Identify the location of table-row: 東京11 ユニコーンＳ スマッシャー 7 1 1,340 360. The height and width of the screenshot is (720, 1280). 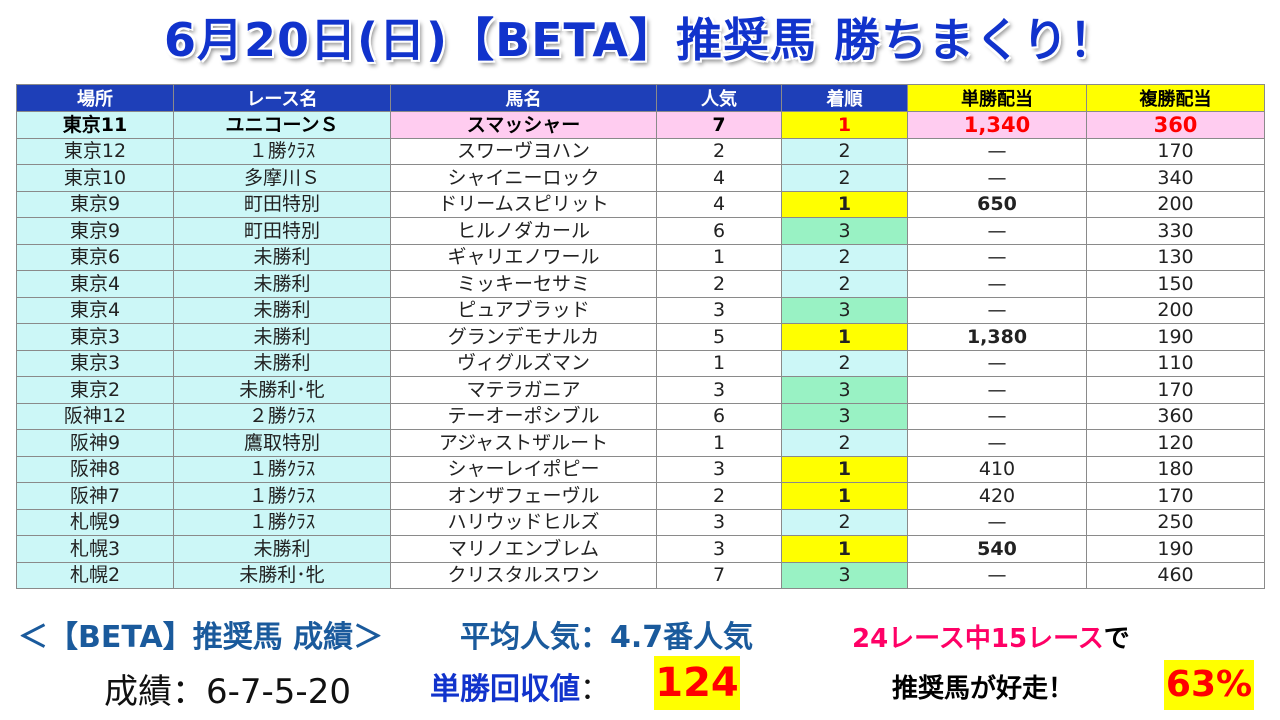
(640, 125).